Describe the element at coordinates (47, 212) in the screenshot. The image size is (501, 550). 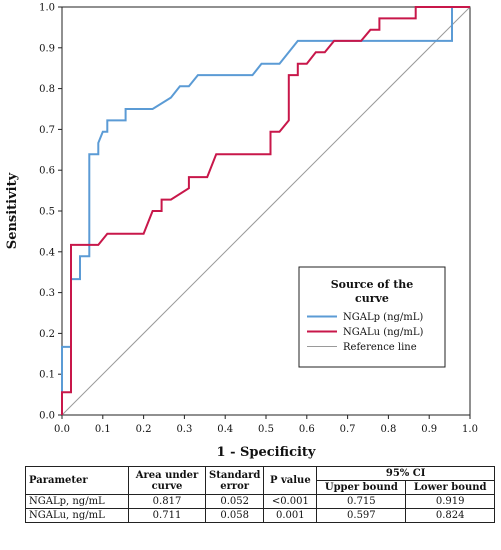
I see `y-tick-label: 0.5` at that location.